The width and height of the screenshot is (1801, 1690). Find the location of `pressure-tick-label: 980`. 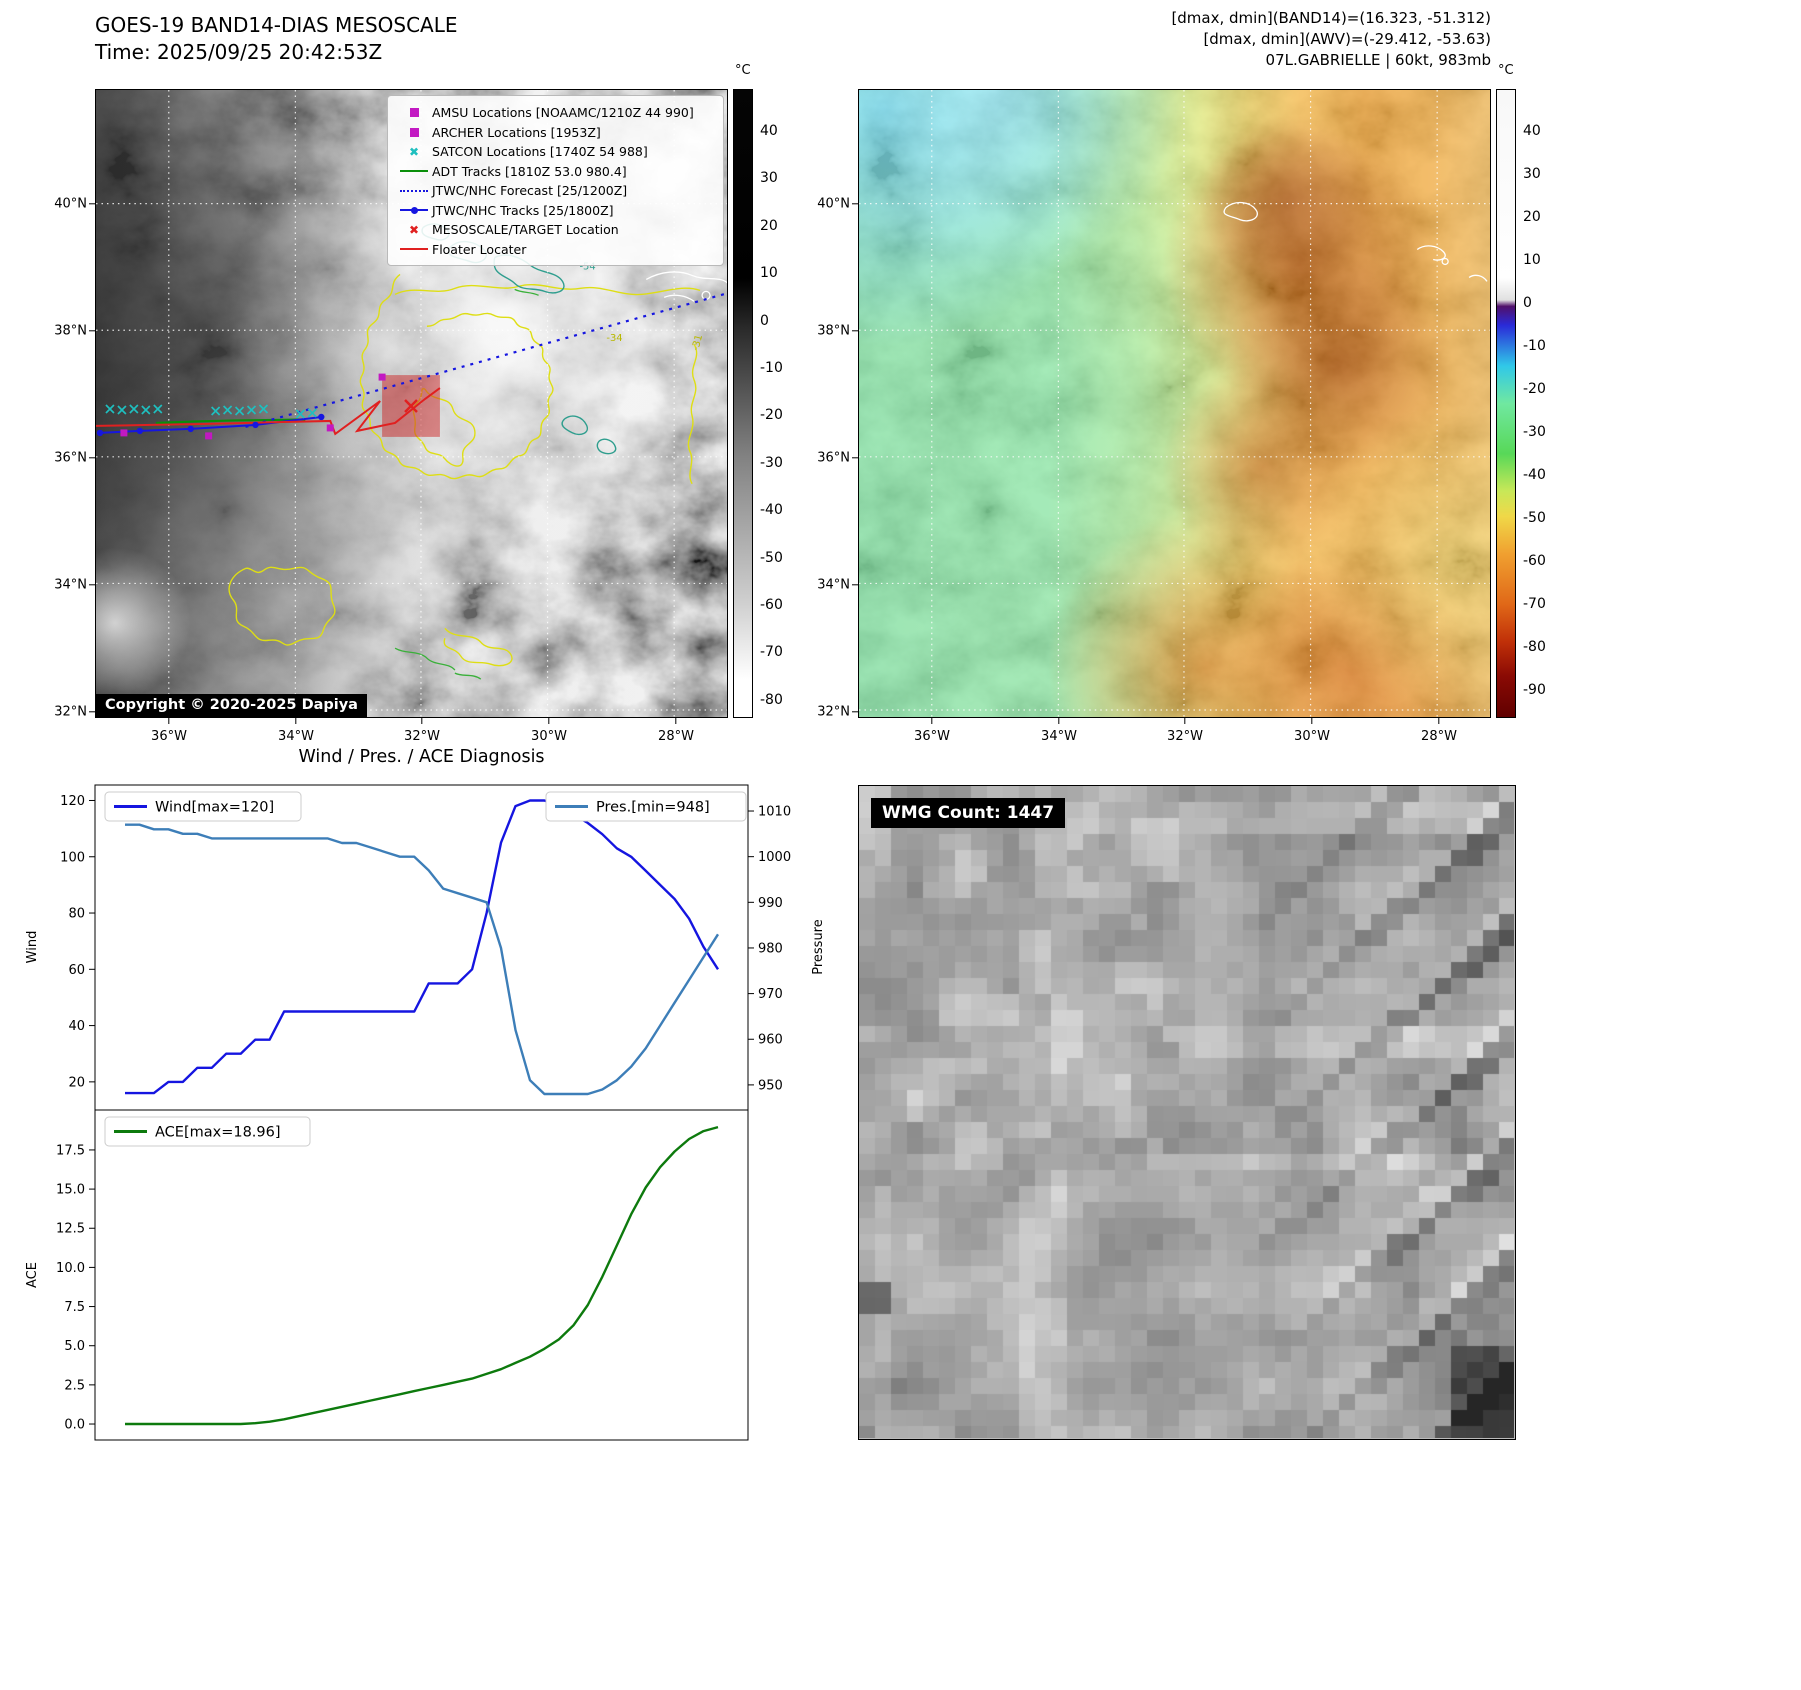

pressure-tick-label: 980 is located at coordinates (770, 948).